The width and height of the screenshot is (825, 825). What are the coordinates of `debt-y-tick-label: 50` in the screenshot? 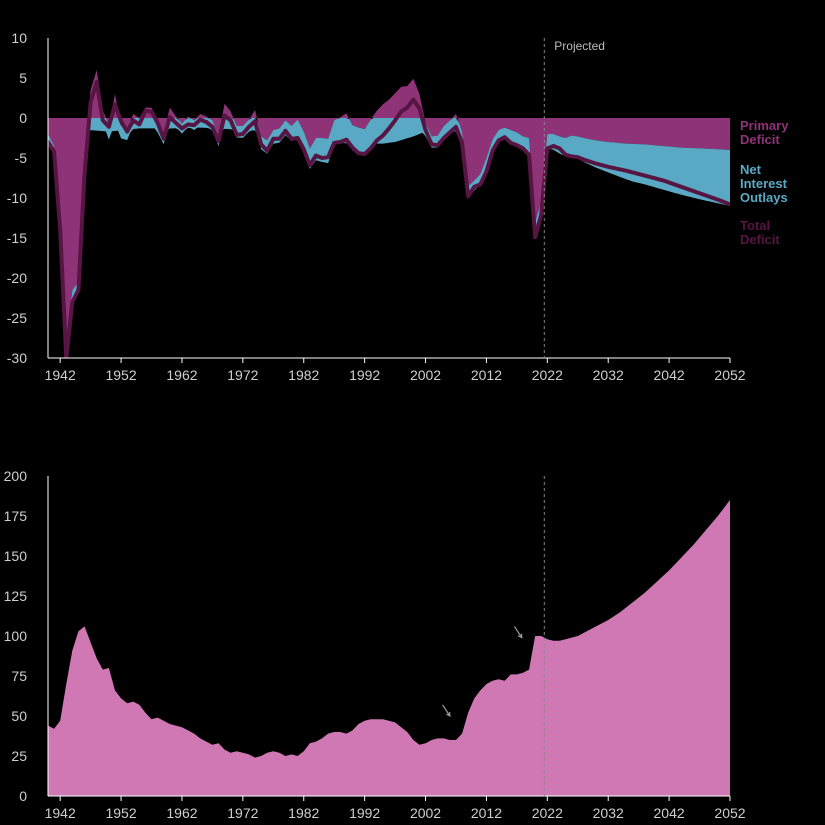 It's located at (19, 716).